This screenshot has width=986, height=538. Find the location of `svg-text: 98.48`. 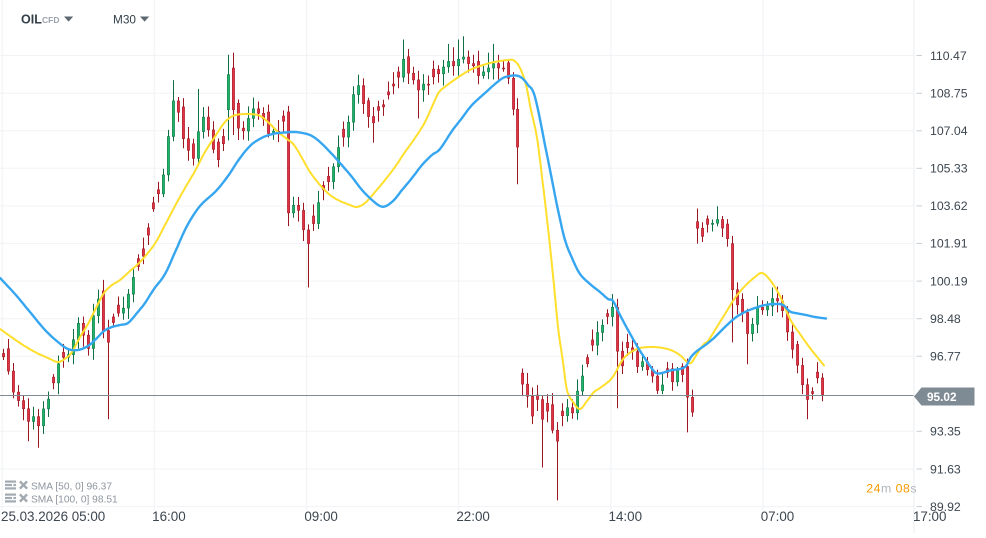

svg-text: 98.48 is located at coordinates (945, 319).